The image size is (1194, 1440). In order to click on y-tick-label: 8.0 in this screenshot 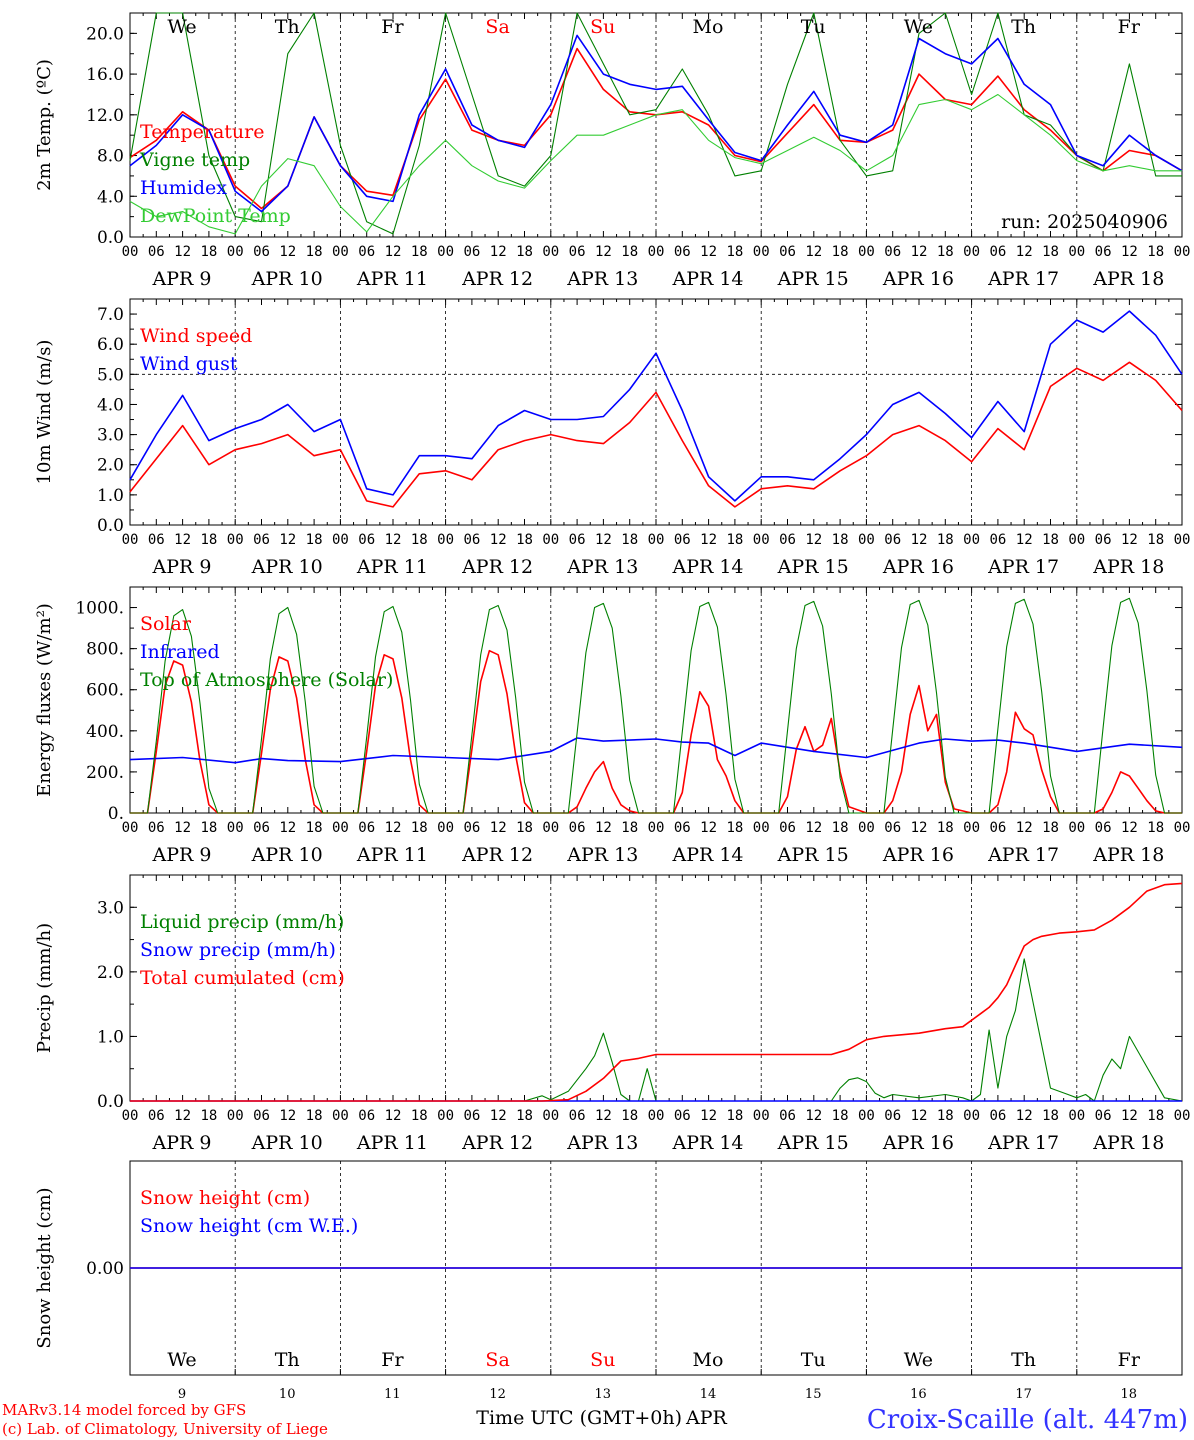, I will do `click(110, 157)`.